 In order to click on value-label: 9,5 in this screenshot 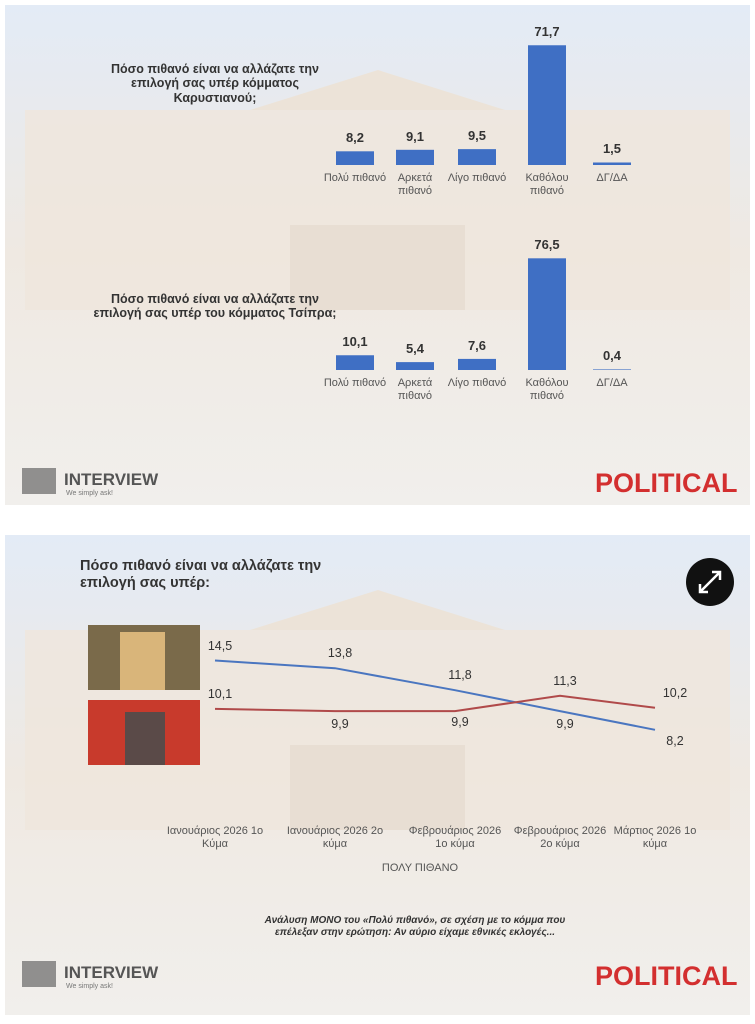, I will do `click(477, 136)`.